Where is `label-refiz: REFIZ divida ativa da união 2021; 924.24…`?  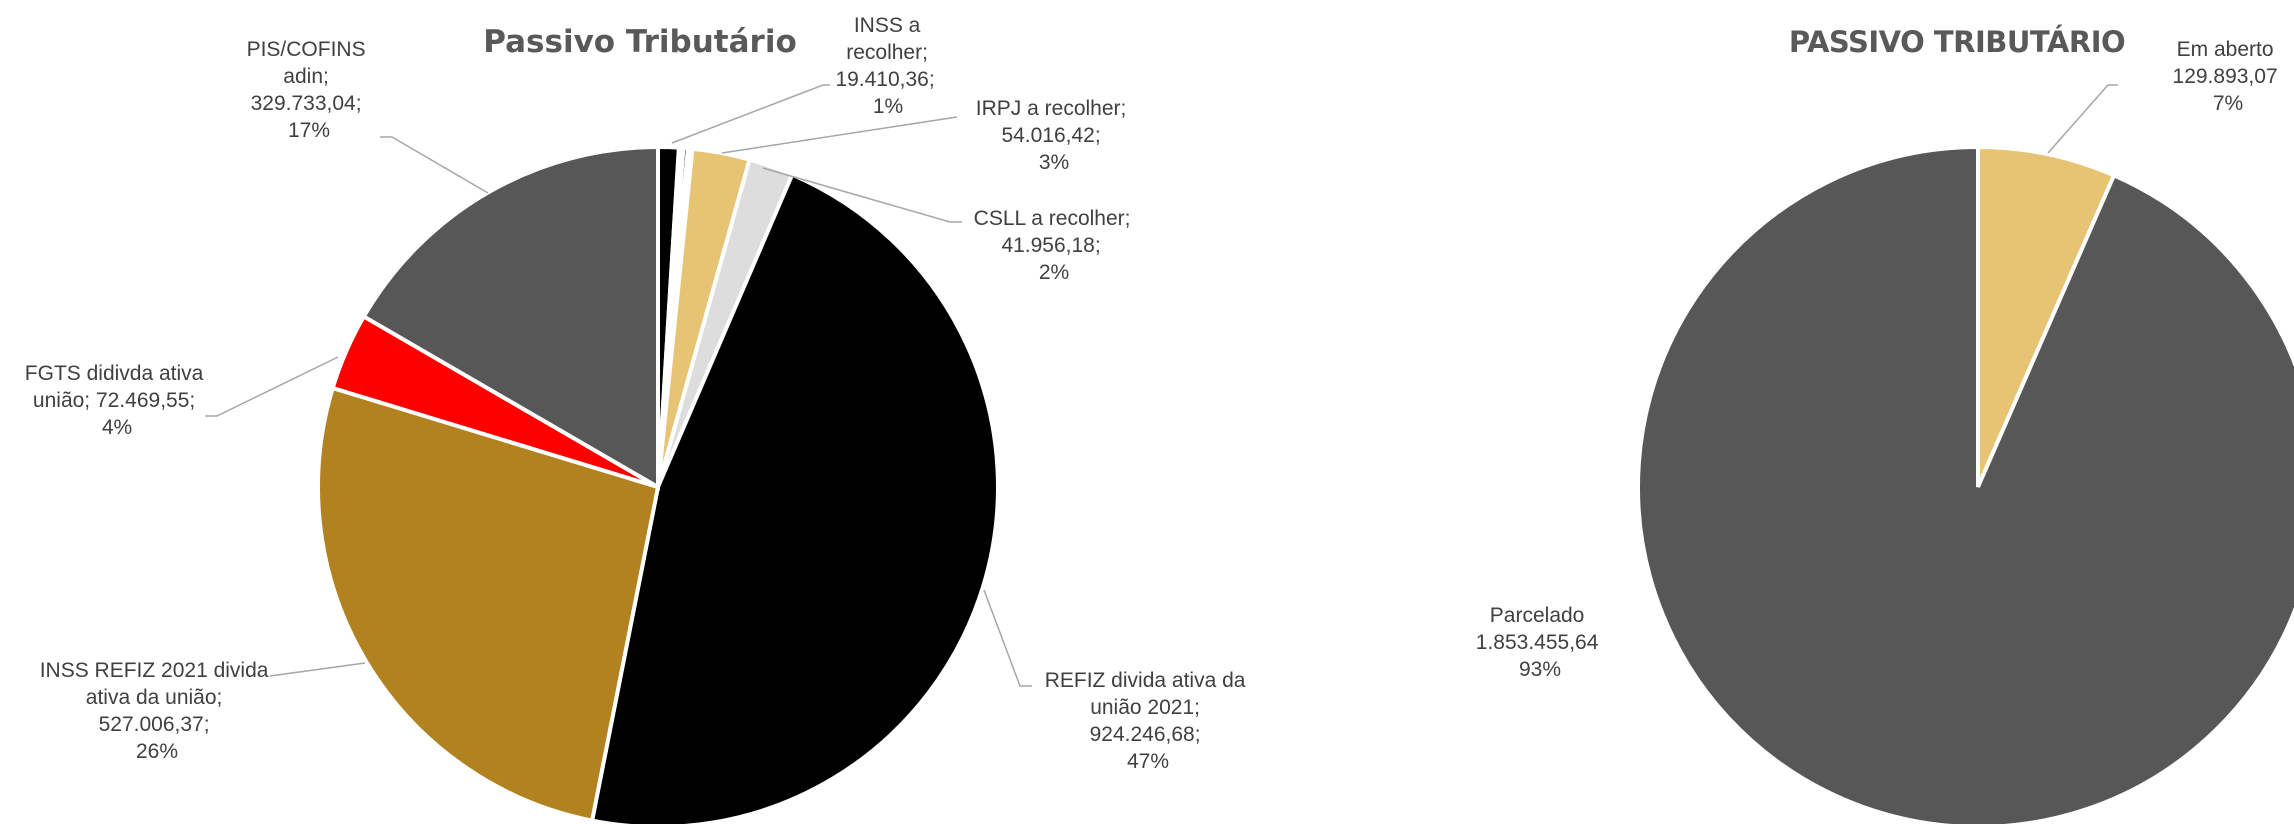 label-refiz: REFIZ divida ativa da união 2021; 924.24… is located at coordinates (1148, 721).